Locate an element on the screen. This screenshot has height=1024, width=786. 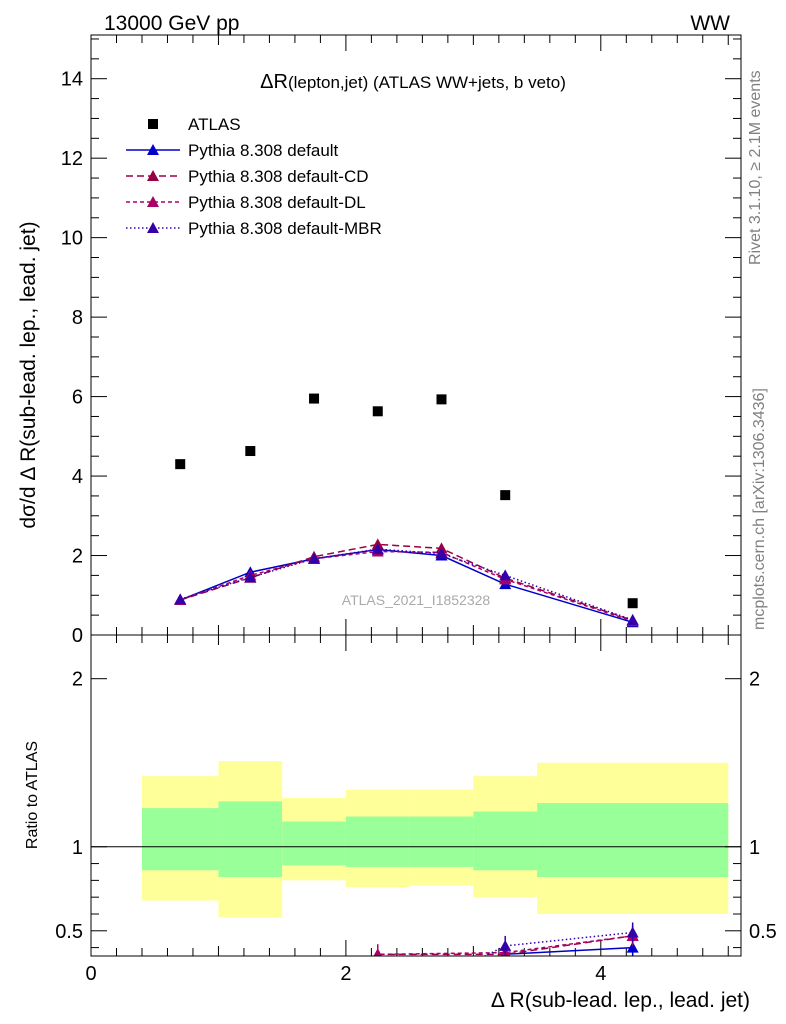
ratio-series-group is located at coordinates (505, 939).